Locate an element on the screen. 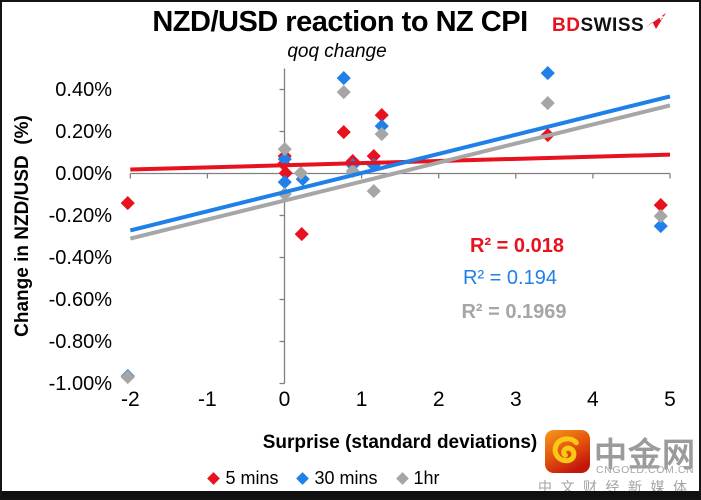  x-tick-label: 0 is located at coordinates (284, 399).